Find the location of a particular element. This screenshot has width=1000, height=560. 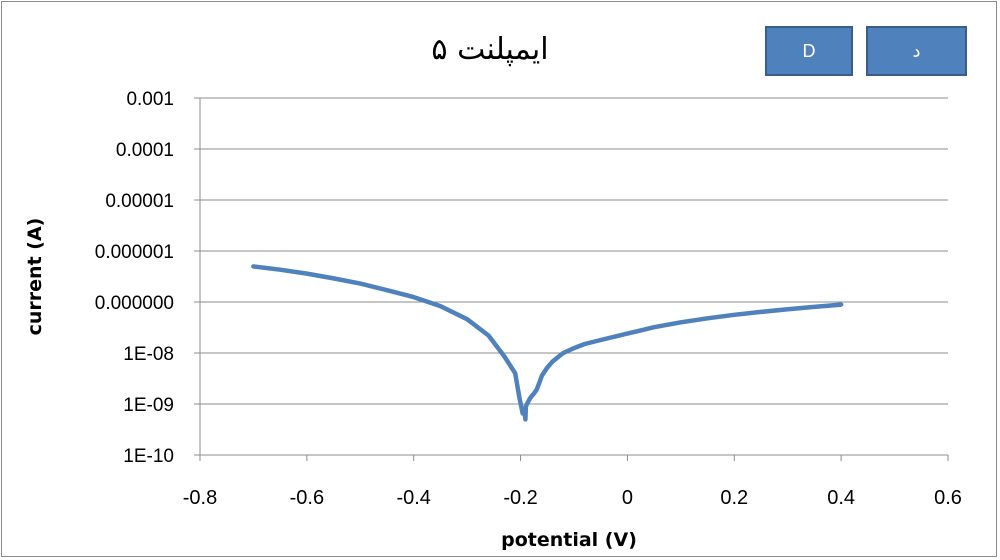

y-tick-label: 0.0001 is located at coordinates (145, 150).